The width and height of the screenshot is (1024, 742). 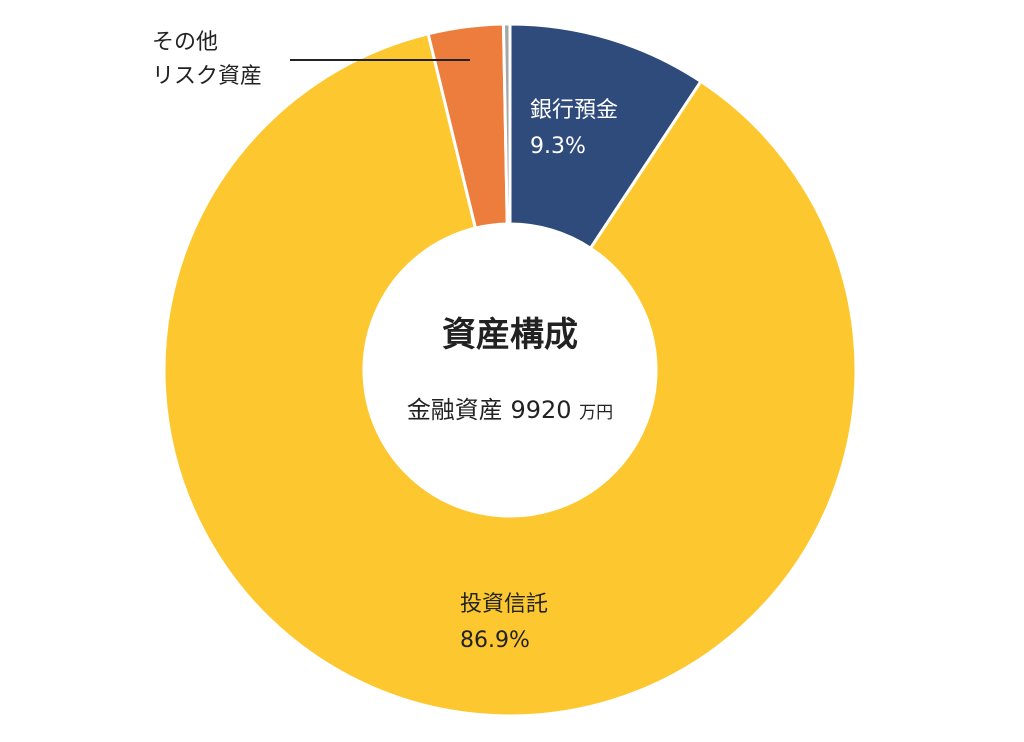 I want to click on center-subtitle: 金融資産 9920 万円, so click(x=510, y=407).